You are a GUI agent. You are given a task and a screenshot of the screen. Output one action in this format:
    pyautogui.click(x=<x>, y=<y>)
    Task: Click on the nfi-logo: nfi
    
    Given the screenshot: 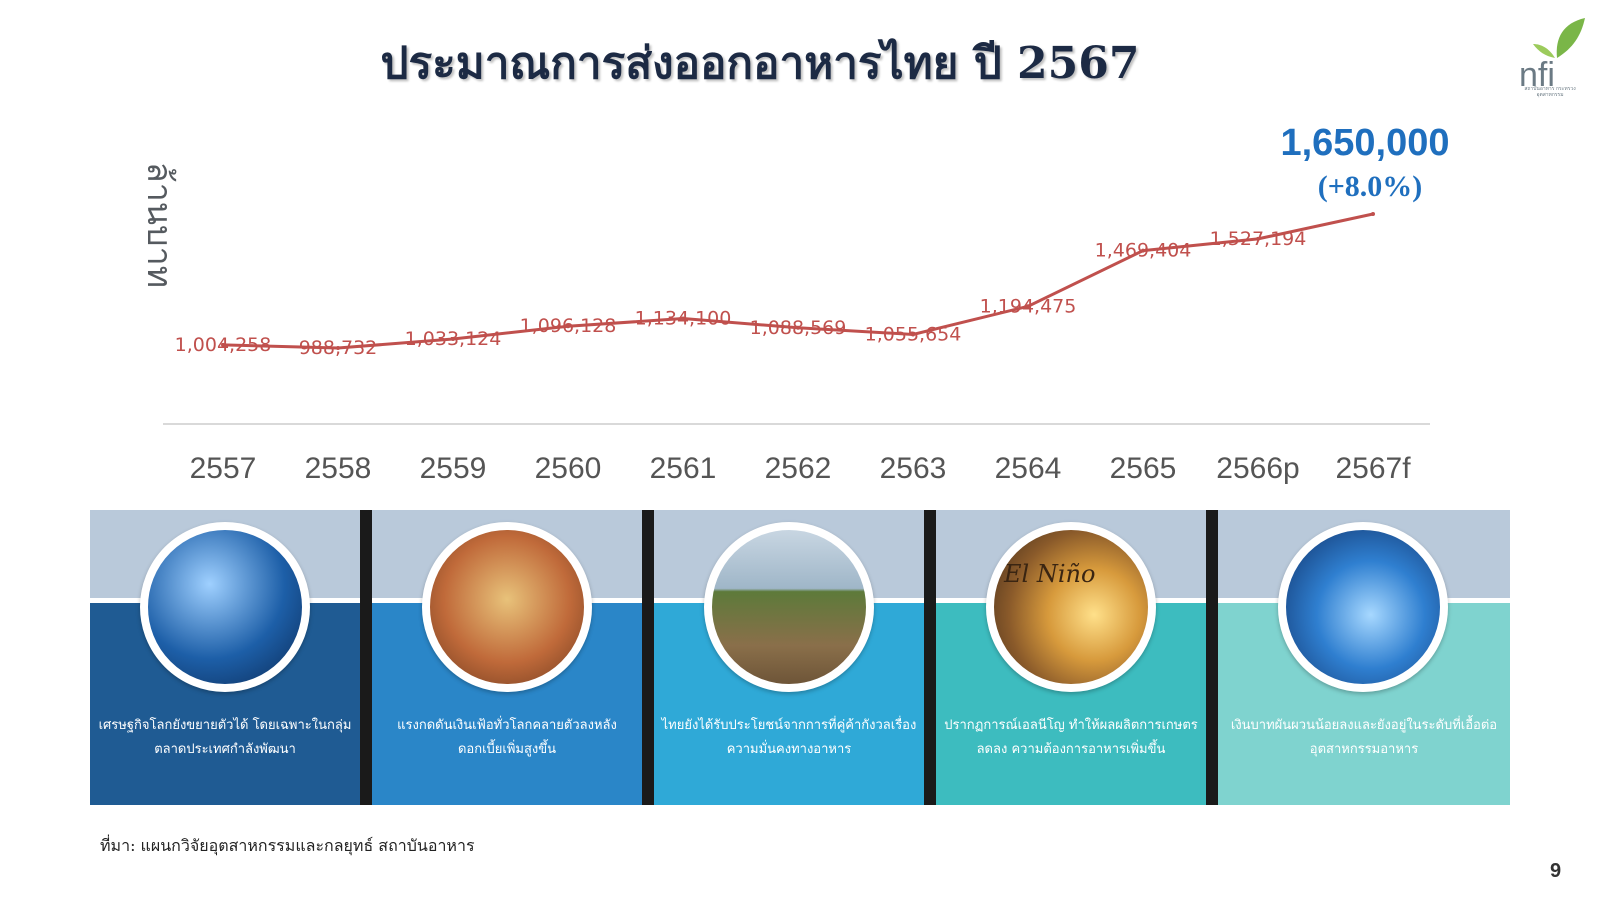 What is the action you would take?
    pyautogui.click(x=1552, y=56)
    